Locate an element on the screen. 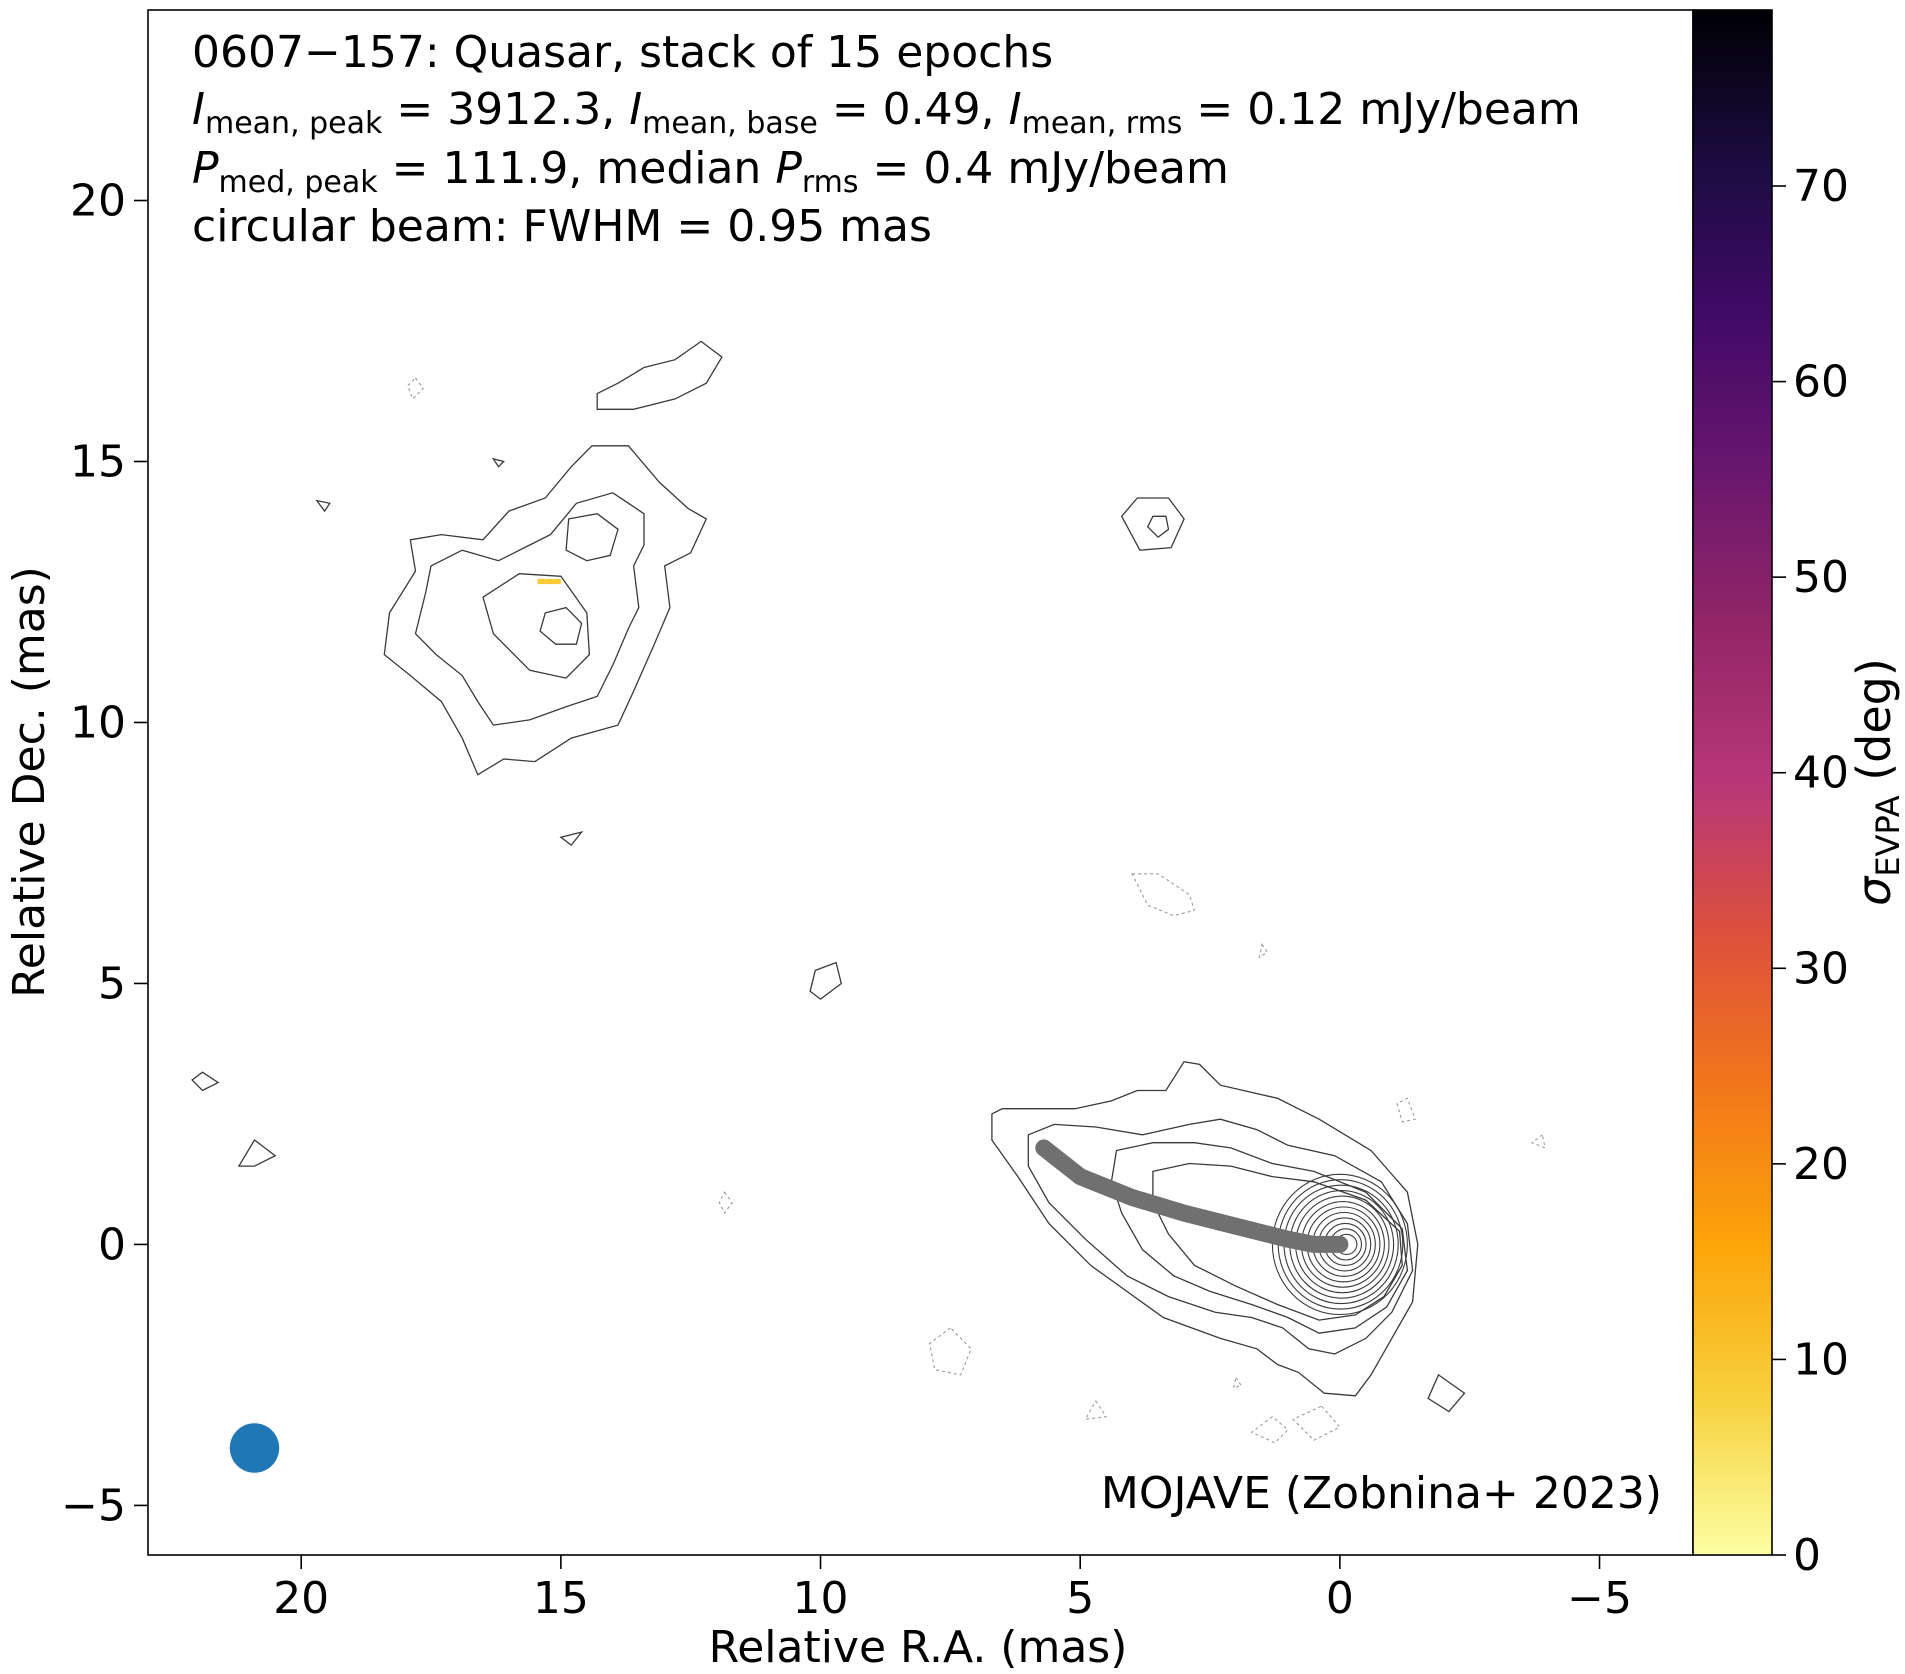 The width and height of the screenshot is (1905, 1674). colorbar-frame is located at coordinates (1732, 782).